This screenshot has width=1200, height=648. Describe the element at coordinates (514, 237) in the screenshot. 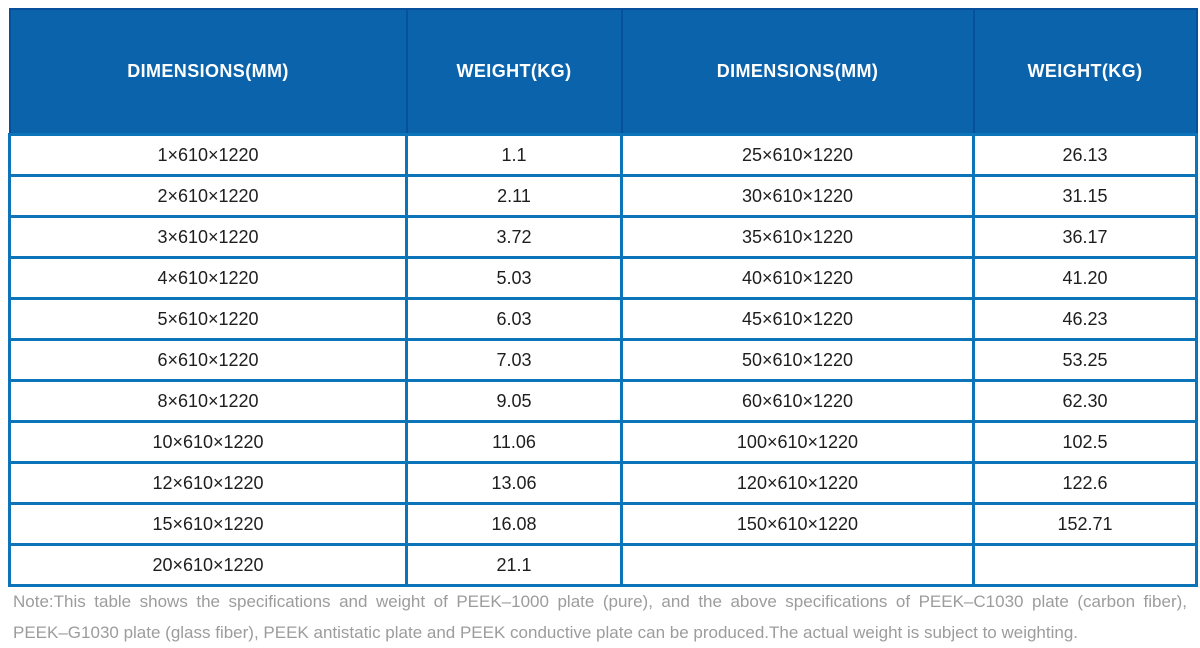

I see `table-cell: 3.72` at that location.